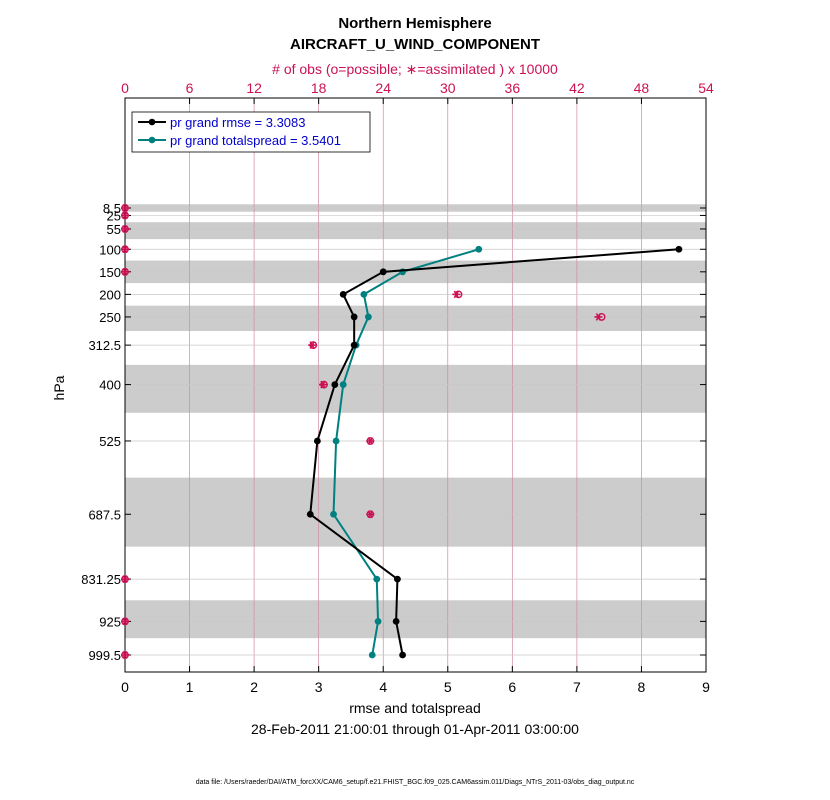 The width and height of the screenshot is (830, 800). I want to click on top-tick-label: 6, so click(190, 88).